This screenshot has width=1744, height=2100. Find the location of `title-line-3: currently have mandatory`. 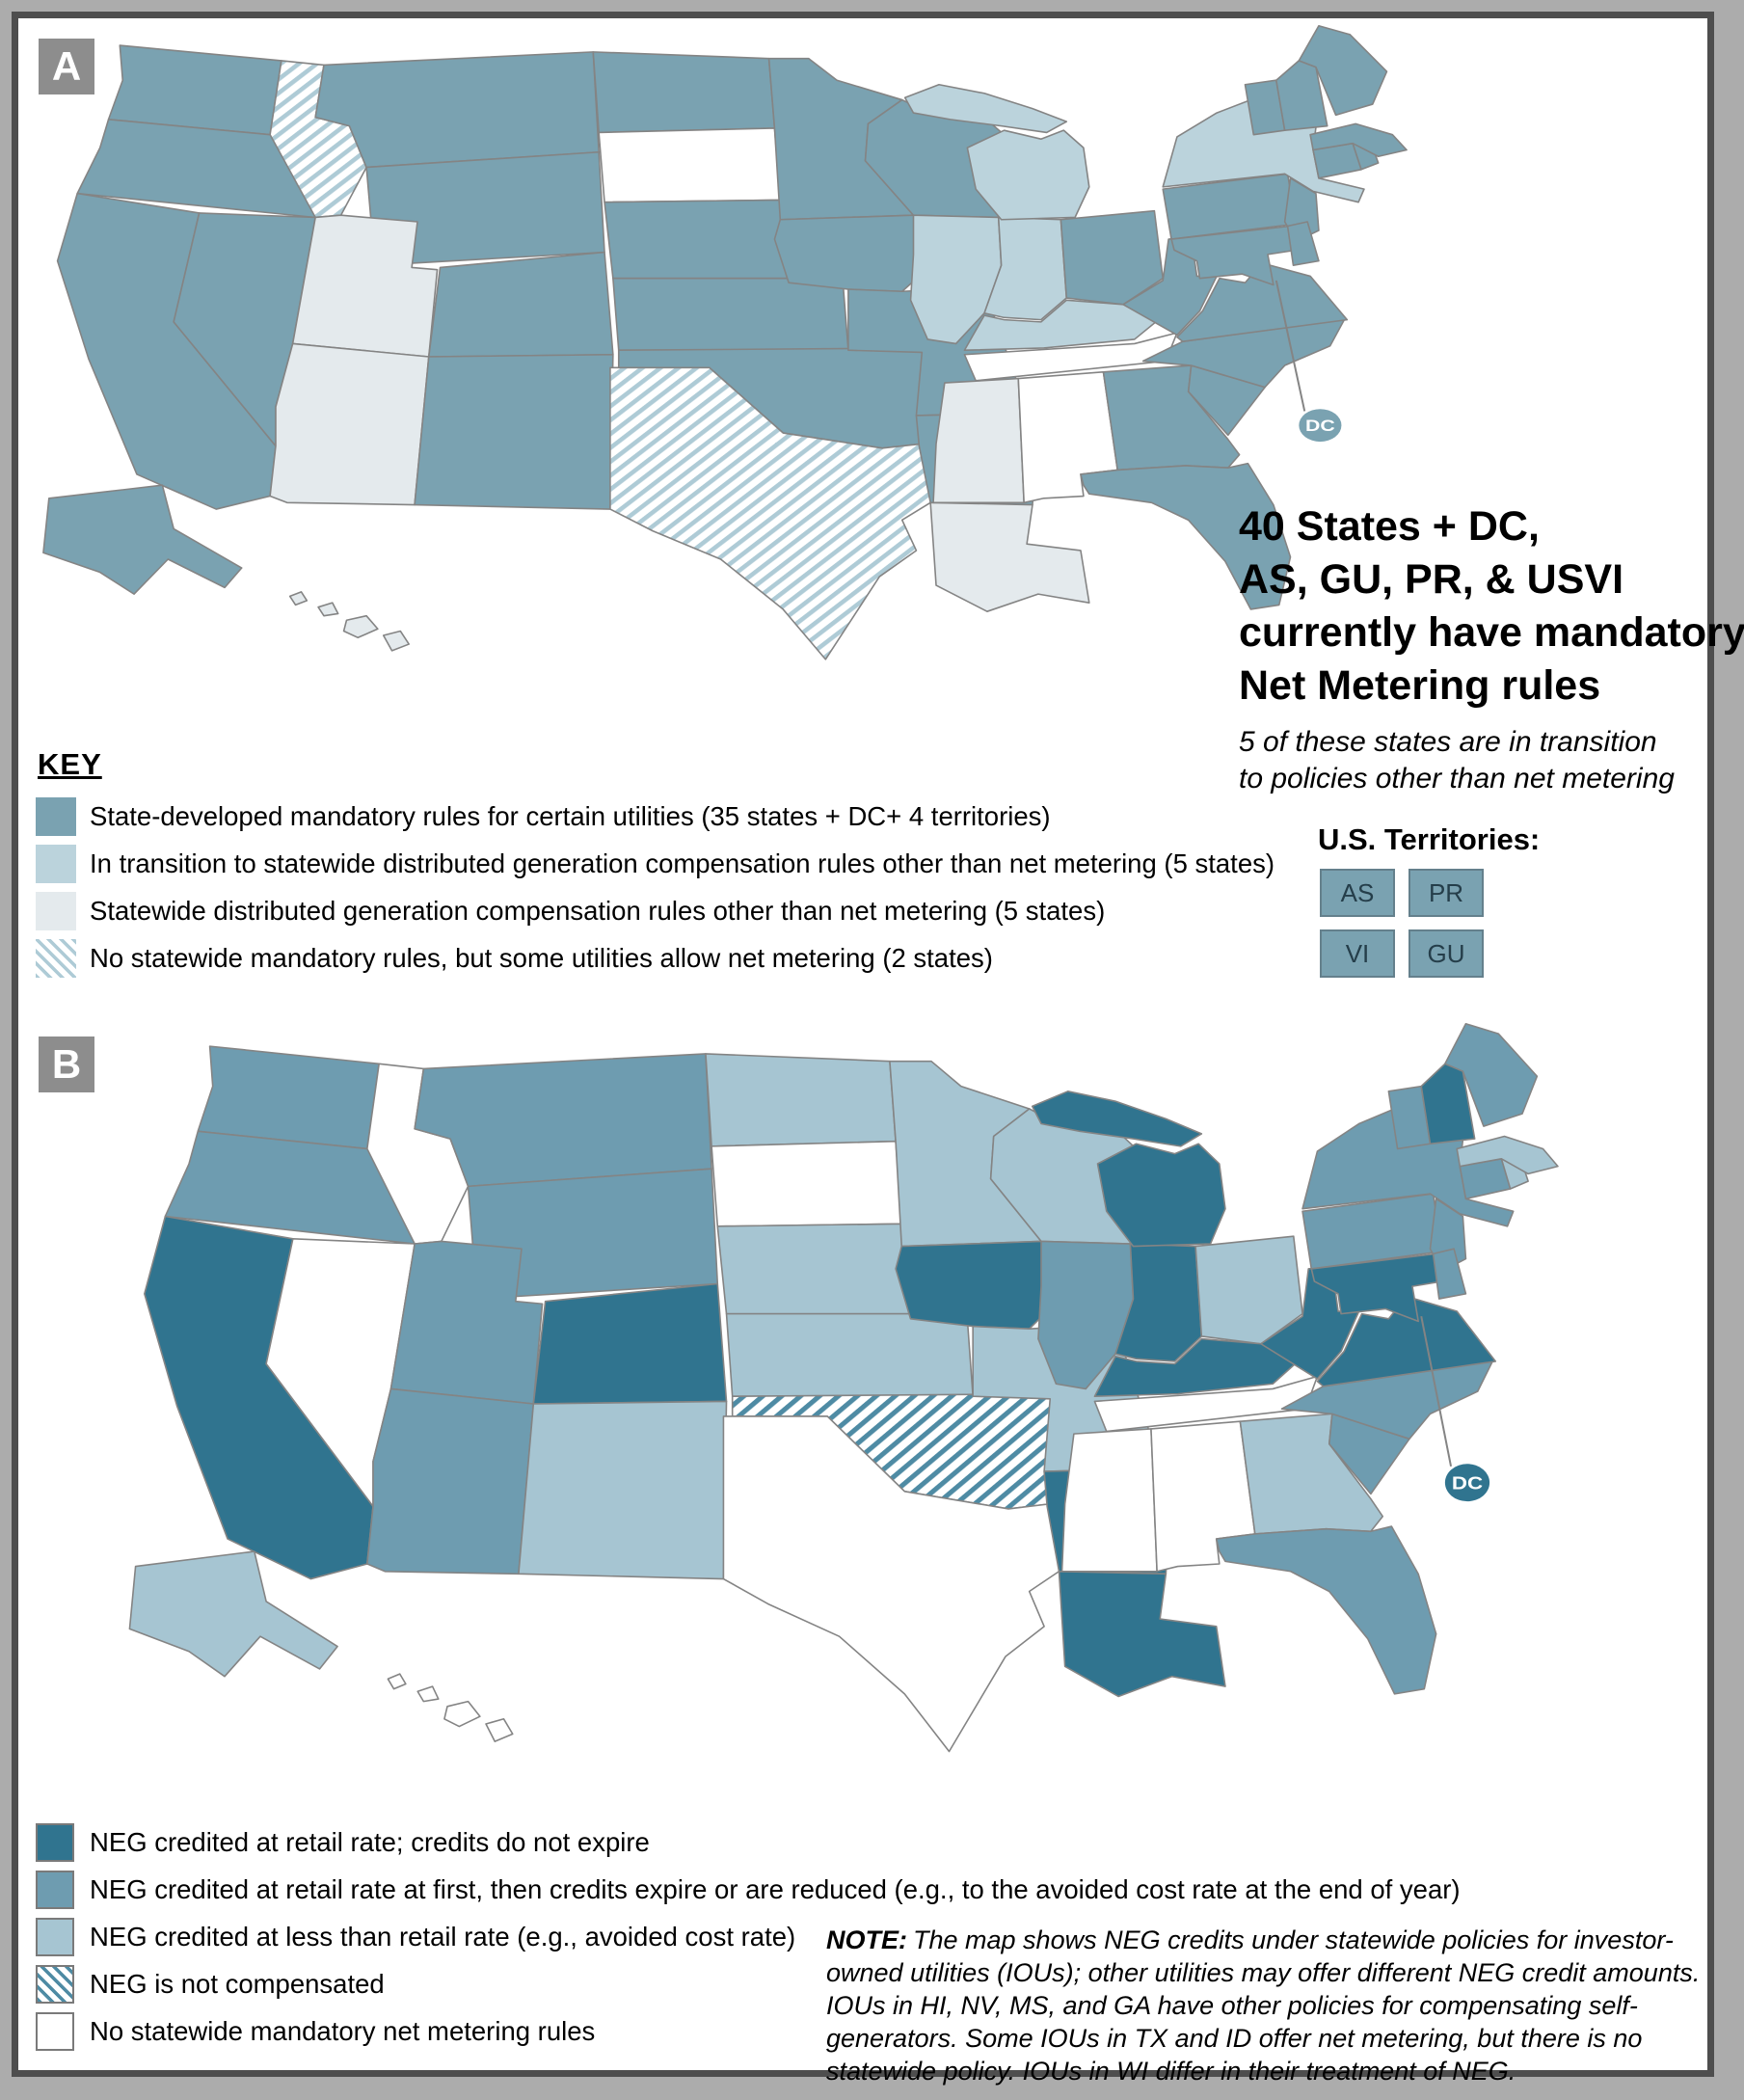

title-line-3: currently have mandatory is located at coordinates (1492, 632).